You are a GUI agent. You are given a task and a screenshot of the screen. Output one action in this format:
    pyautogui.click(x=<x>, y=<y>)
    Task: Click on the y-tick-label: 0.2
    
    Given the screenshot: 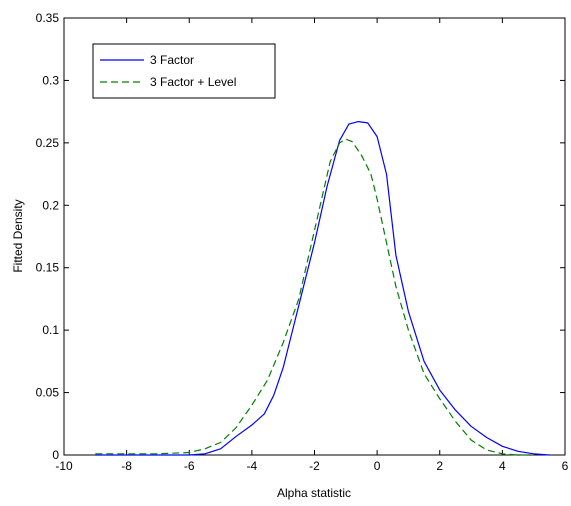 What is the action you would take?
    pyautogui.click(x=50, y=205)
    